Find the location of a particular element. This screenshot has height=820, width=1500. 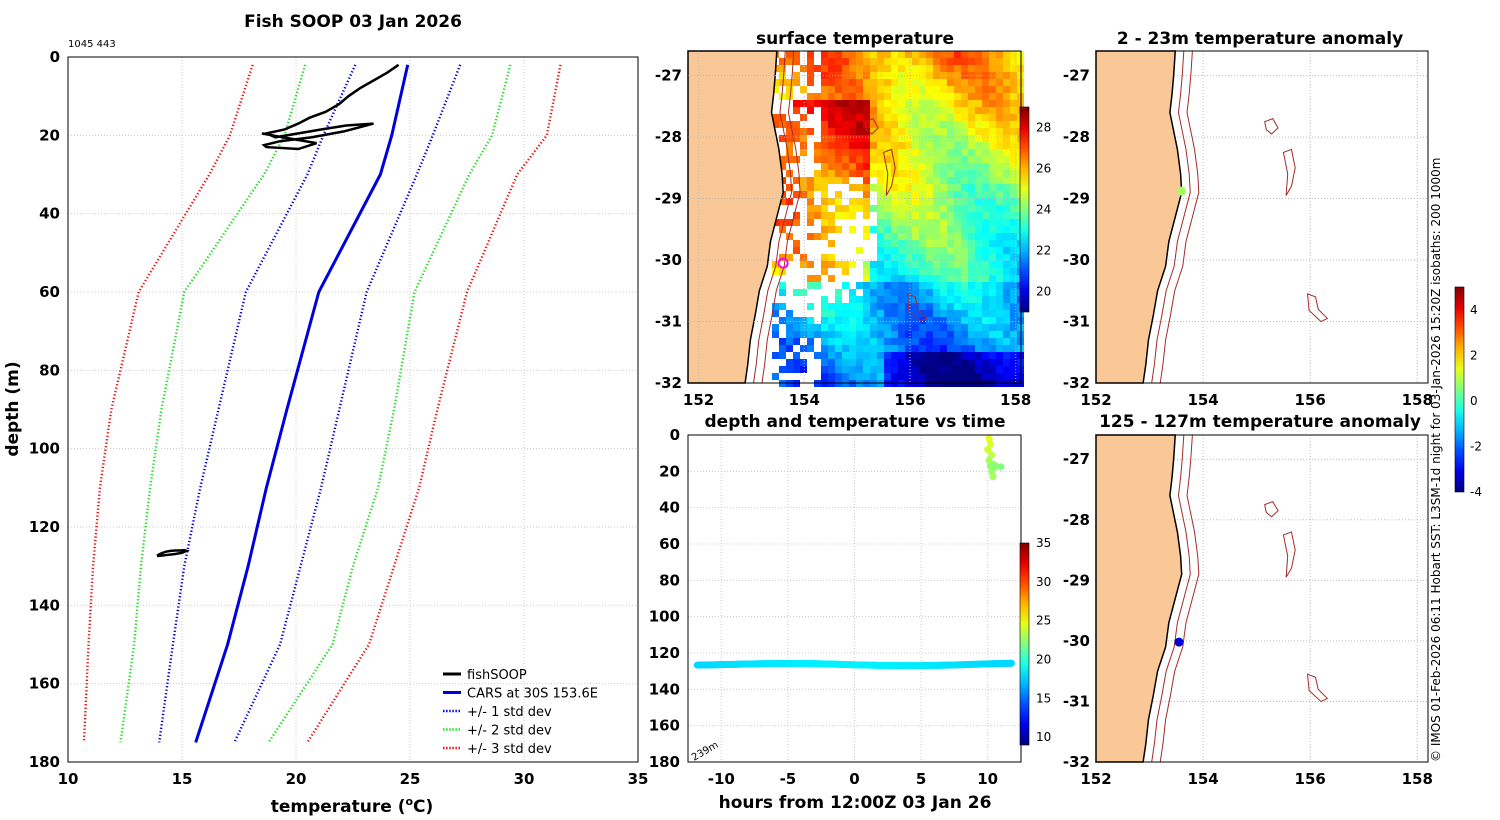

map-lat-label: -31 is located at coordinates (1076, 701).